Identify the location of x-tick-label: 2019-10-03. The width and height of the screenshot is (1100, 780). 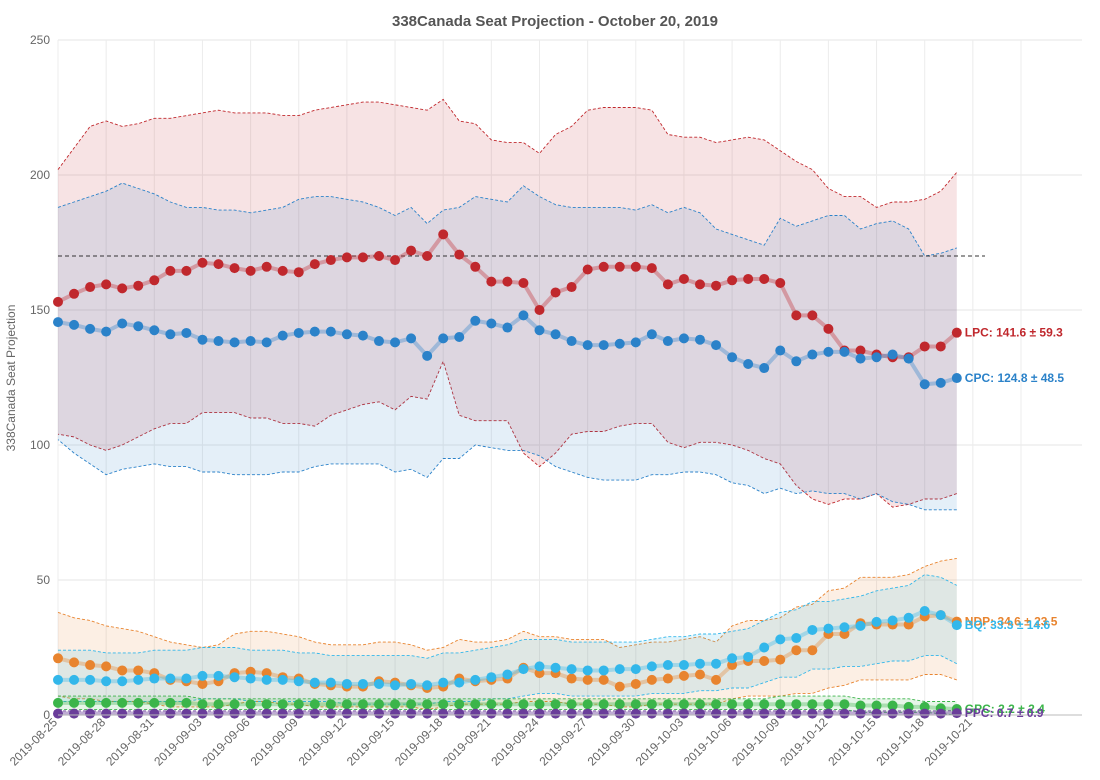
(660, 742).